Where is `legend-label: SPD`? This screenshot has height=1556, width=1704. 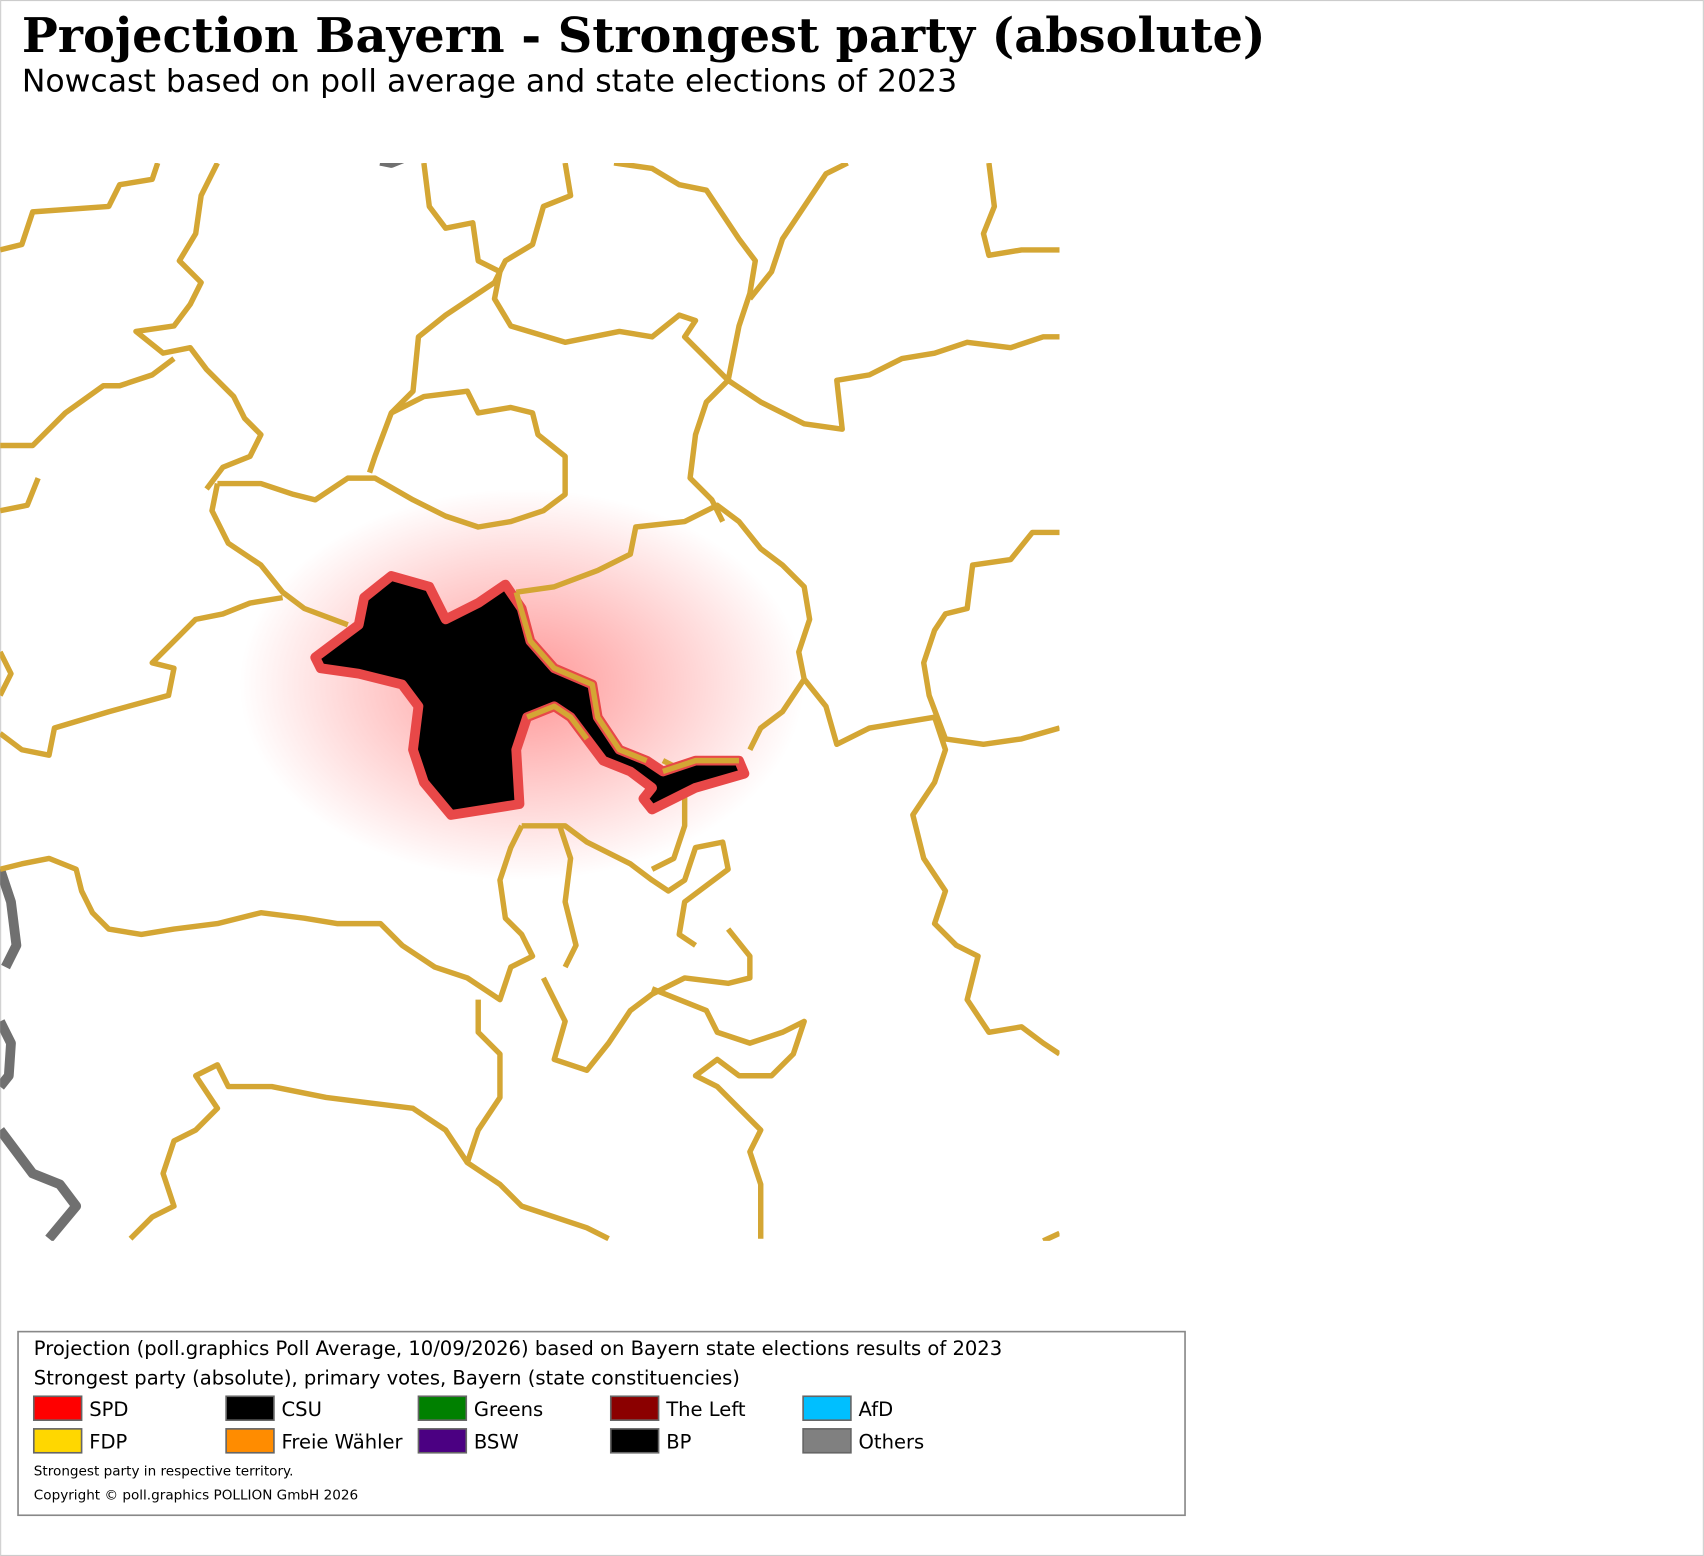 legend-label: SPD is located at coordinates (108, 1409).